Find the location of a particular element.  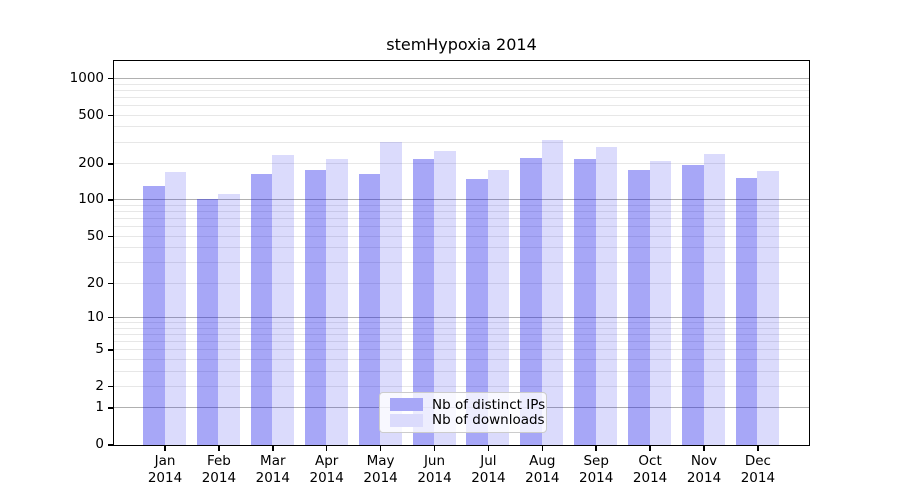

bar-sep-downloads is located at coordinates (606, 296).